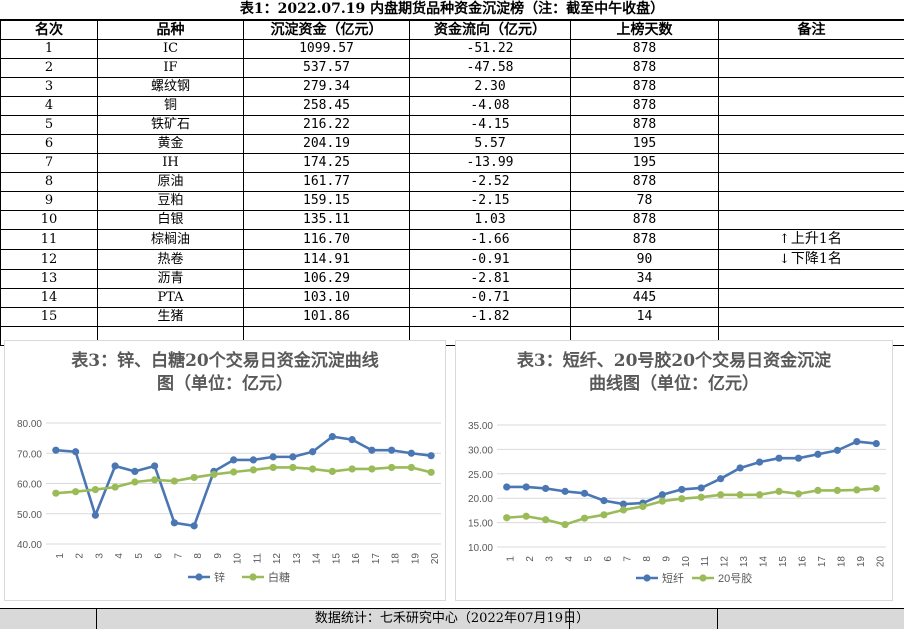 The image size is (904, 629). What do you see at coordinates (647, 559) in the screenshot?
I see `x-tick-label: 8` at bounding box center [647, 559].